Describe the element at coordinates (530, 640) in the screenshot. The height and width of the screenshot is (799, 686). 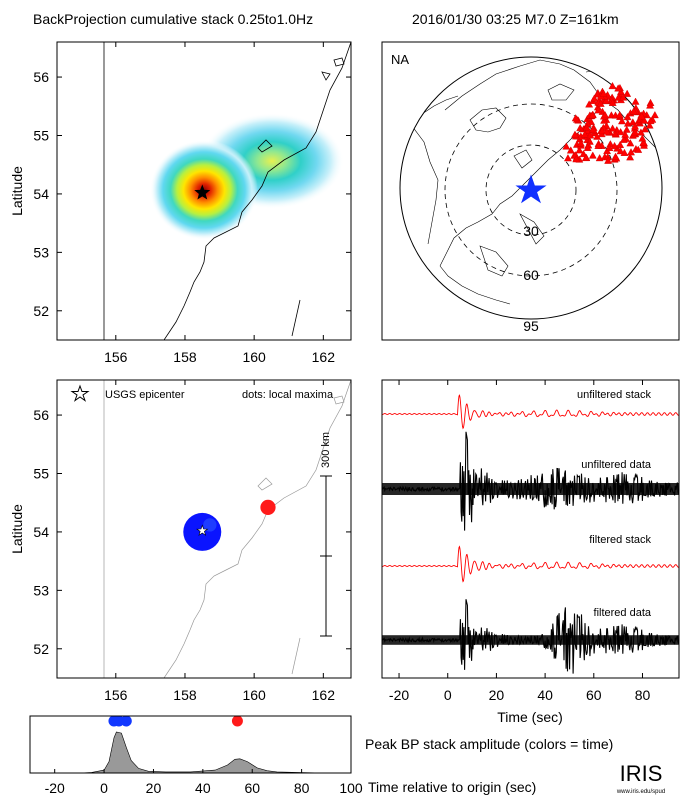
I see `trace-filtered-data-band` at that location.